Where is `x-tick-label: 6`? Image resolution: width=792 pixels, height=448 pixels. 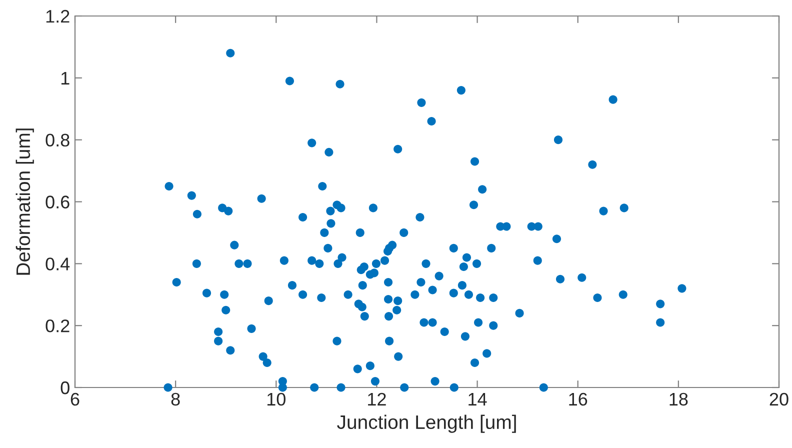 x-tick-label: 6 is located at coordinates (75, 399).